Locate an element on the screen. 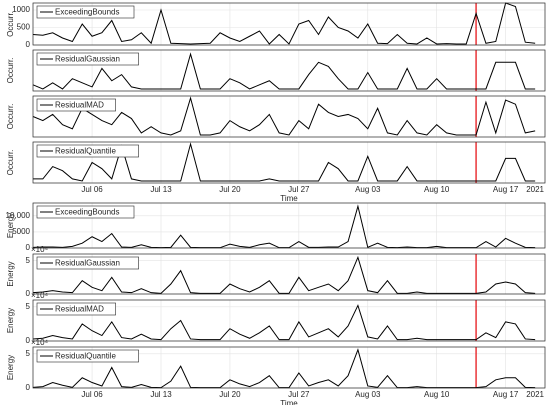 This screenshot has width=550, height=405. y-tick-label: 500 is located at coordinates (24, 27).